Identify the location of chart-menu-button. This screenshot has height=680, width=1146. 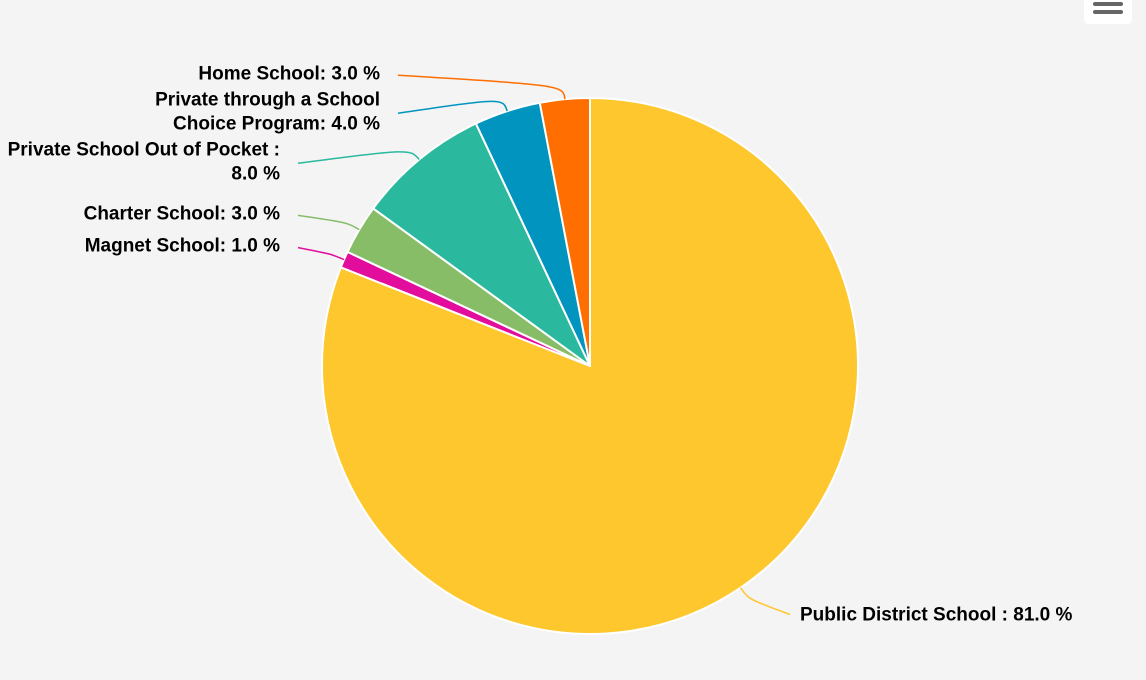
(1108, 12).